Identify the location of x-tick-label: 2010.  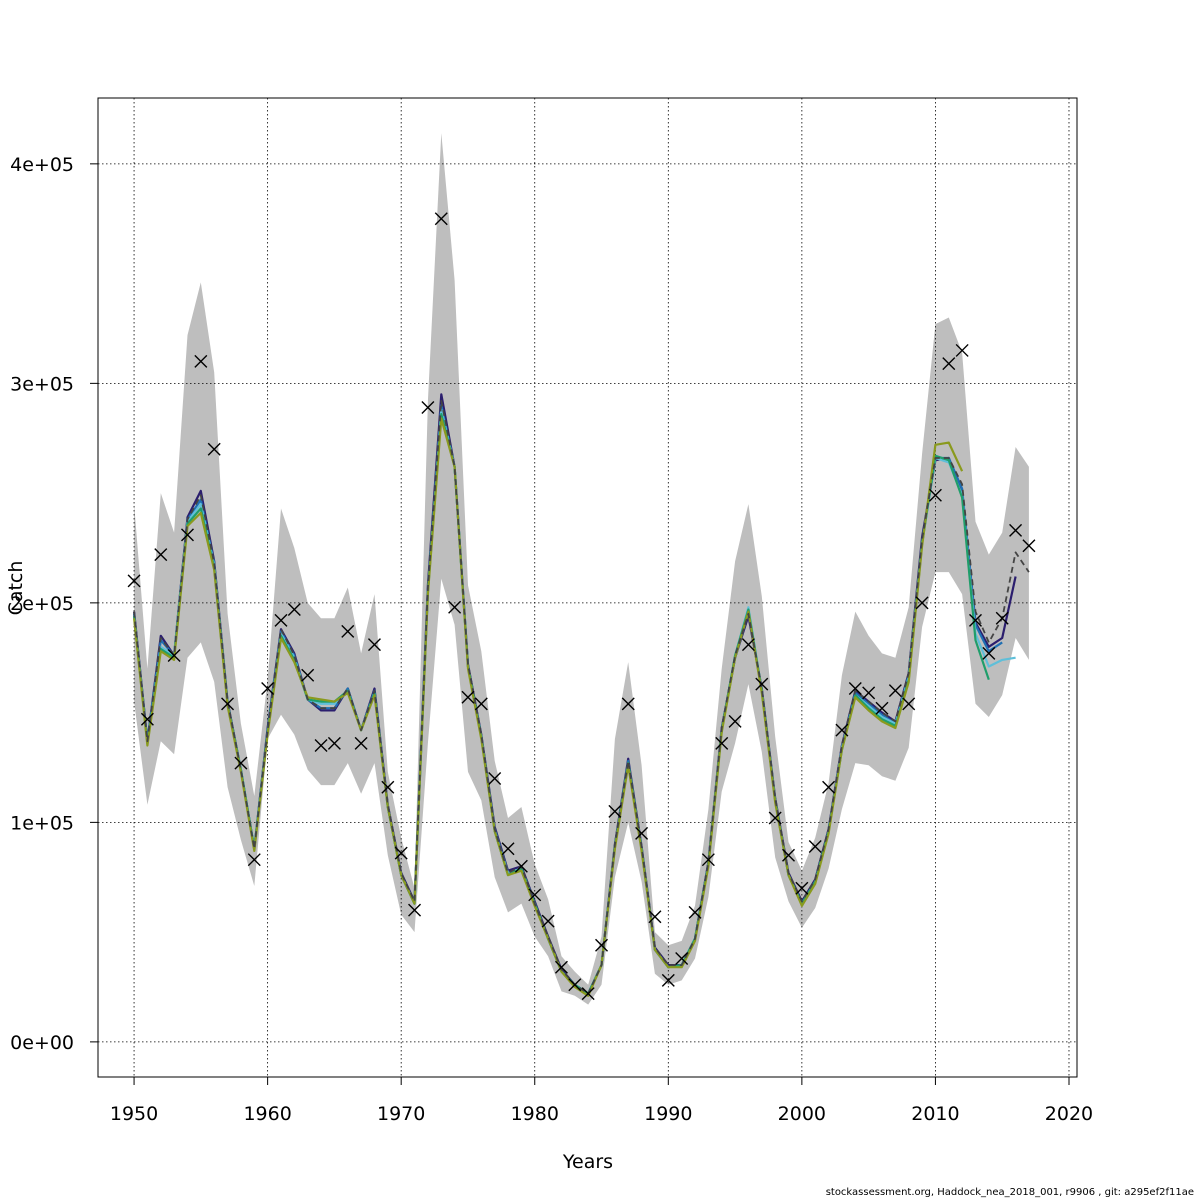
(935, 1114).